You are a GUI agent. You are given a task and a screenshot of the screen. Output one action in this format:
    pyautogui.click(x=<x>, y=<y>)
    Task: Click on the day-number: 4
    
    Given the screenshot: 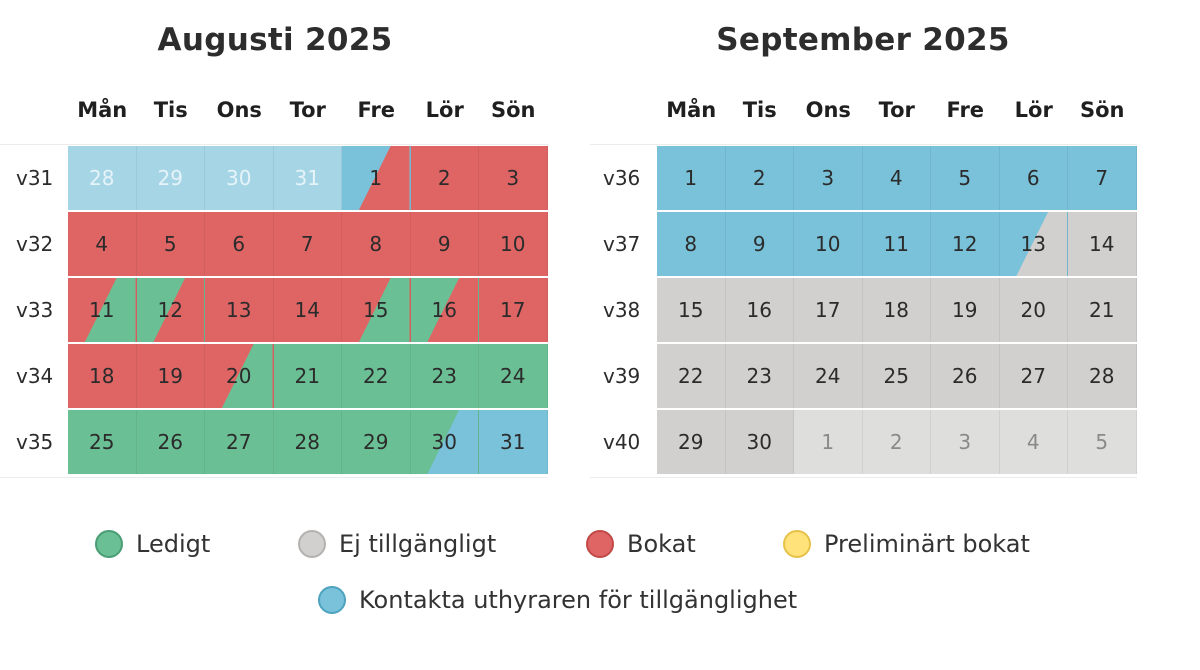 What is the action you would take?
    pyautogui.click(x=896, y=178)
    